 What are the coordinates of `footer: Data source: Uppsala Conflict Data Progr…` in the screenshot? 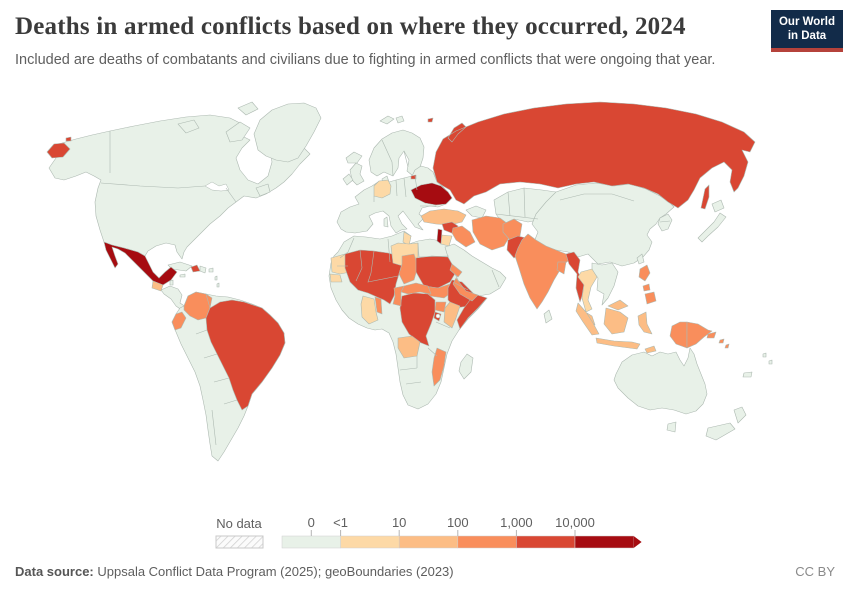 It's located at (425, 571).